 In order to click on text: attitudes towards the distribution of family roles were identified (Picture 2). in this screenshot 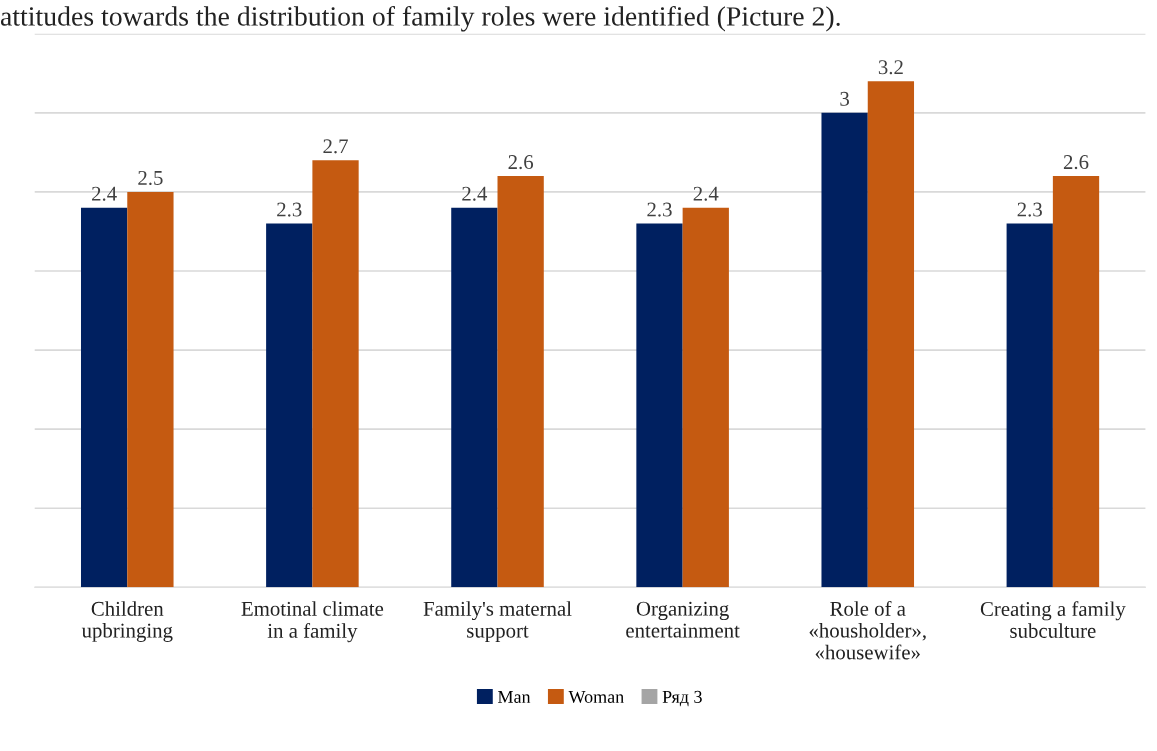, I will do `click(420, 19)`.